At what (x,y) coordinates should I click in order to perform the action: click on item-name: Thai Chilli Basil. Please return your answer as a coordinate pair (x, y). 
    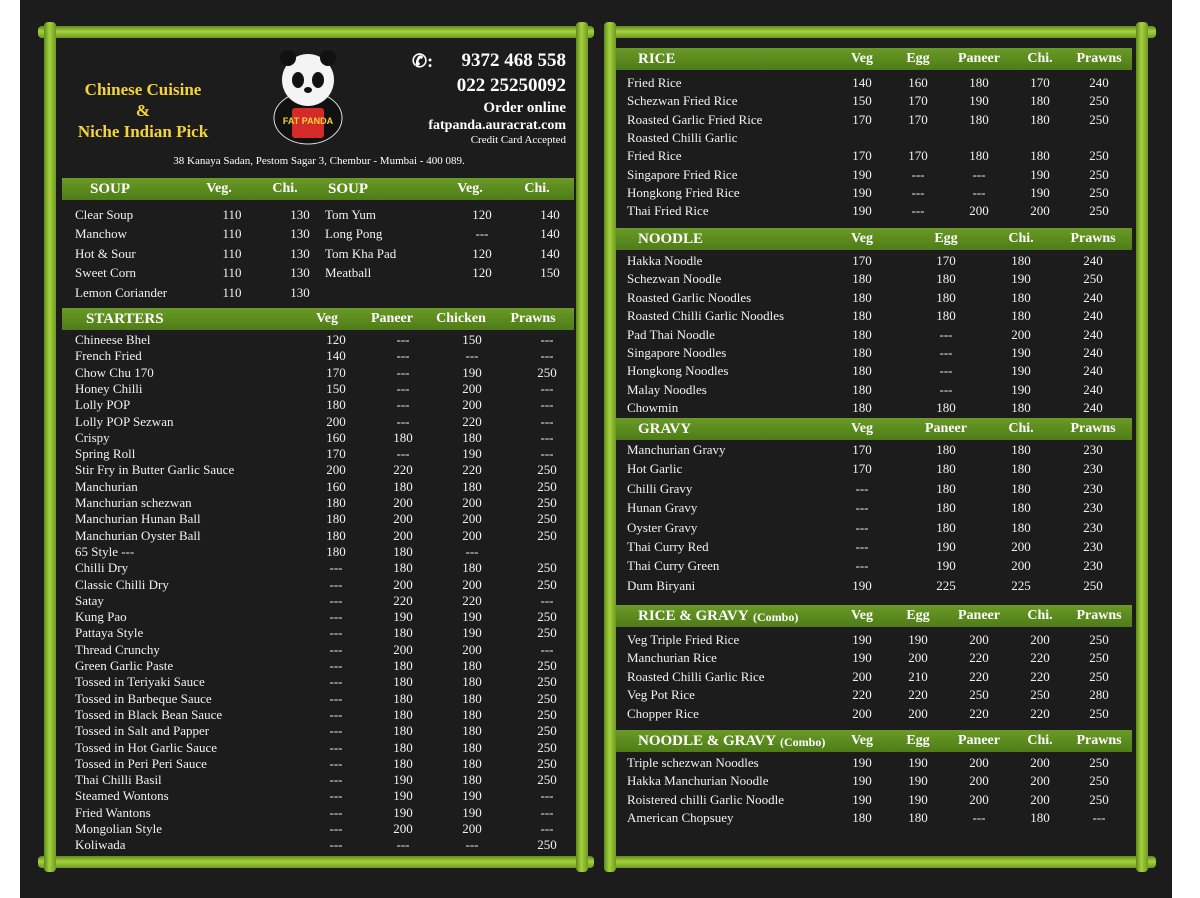
    Looking at the image, I should click on (118, 780).